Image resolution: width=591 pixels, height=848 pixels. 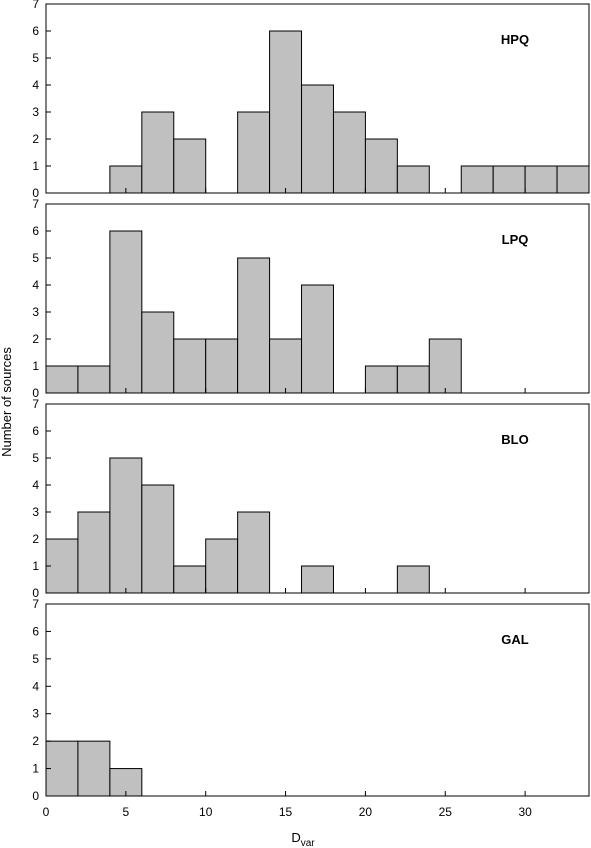 I want to click on panel-label: GAL, so click(x=515, y=639).